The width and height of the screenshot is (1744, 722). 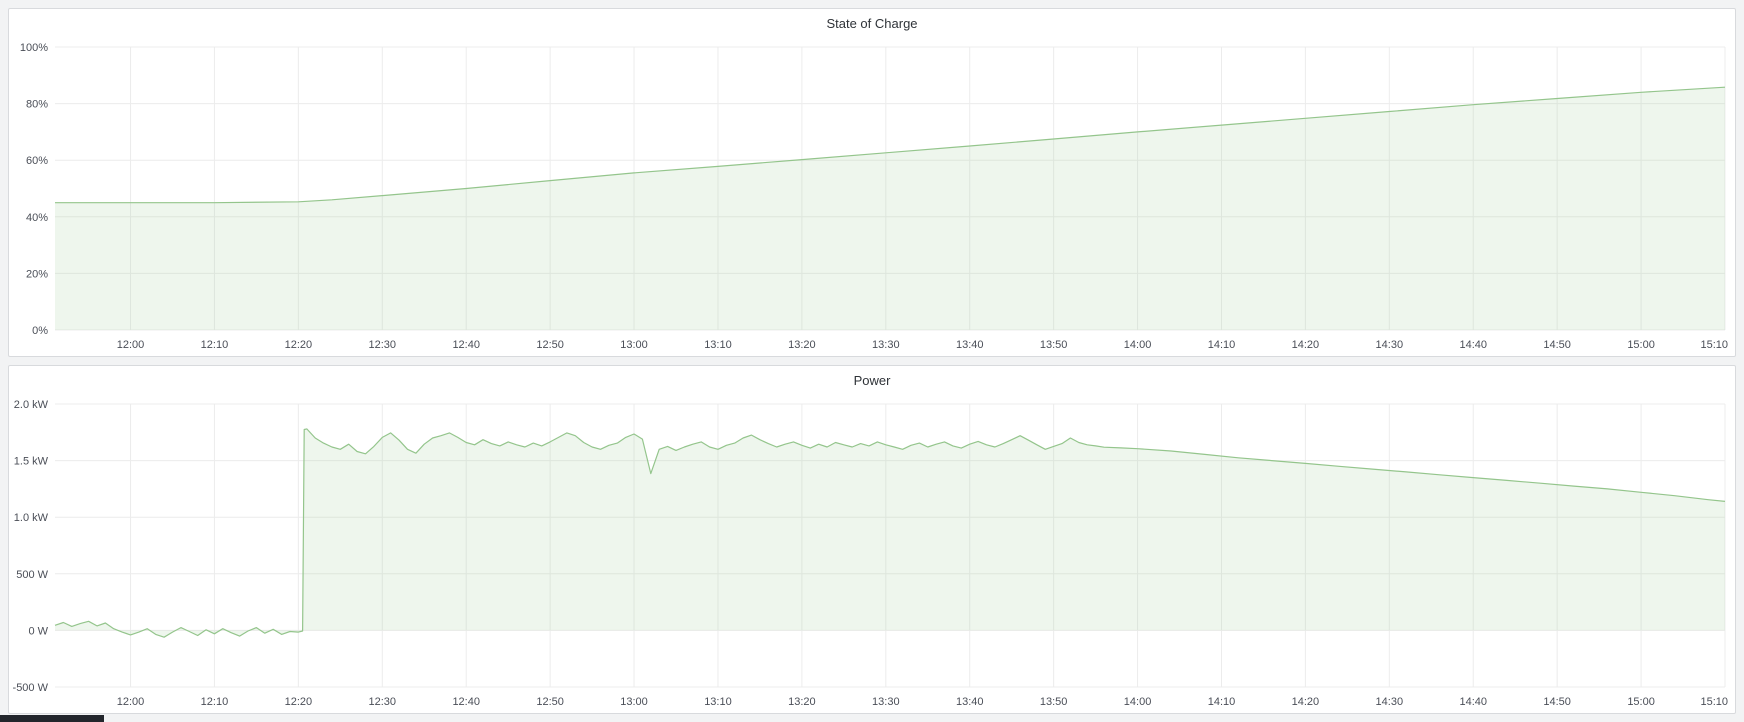 I want to click on svg-text: 100%, so click(x=34, y=48).